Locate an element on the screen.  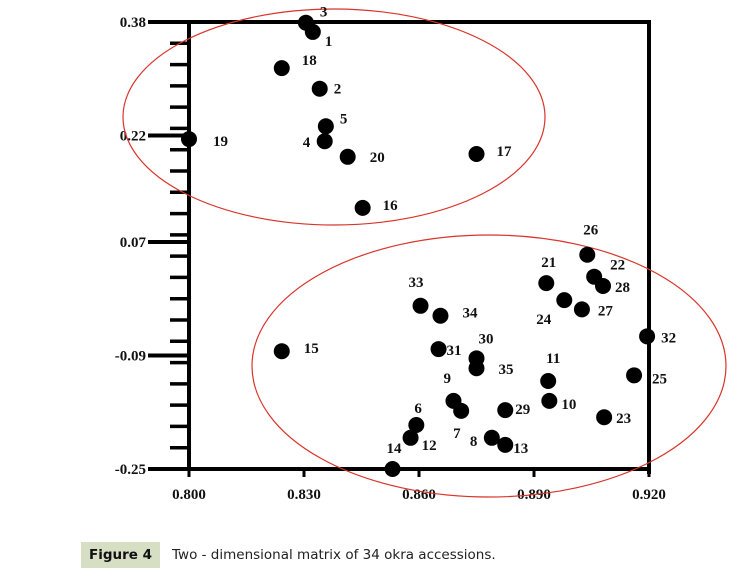
x-tick-label: 0.920 is located at coordinates (649, 495).